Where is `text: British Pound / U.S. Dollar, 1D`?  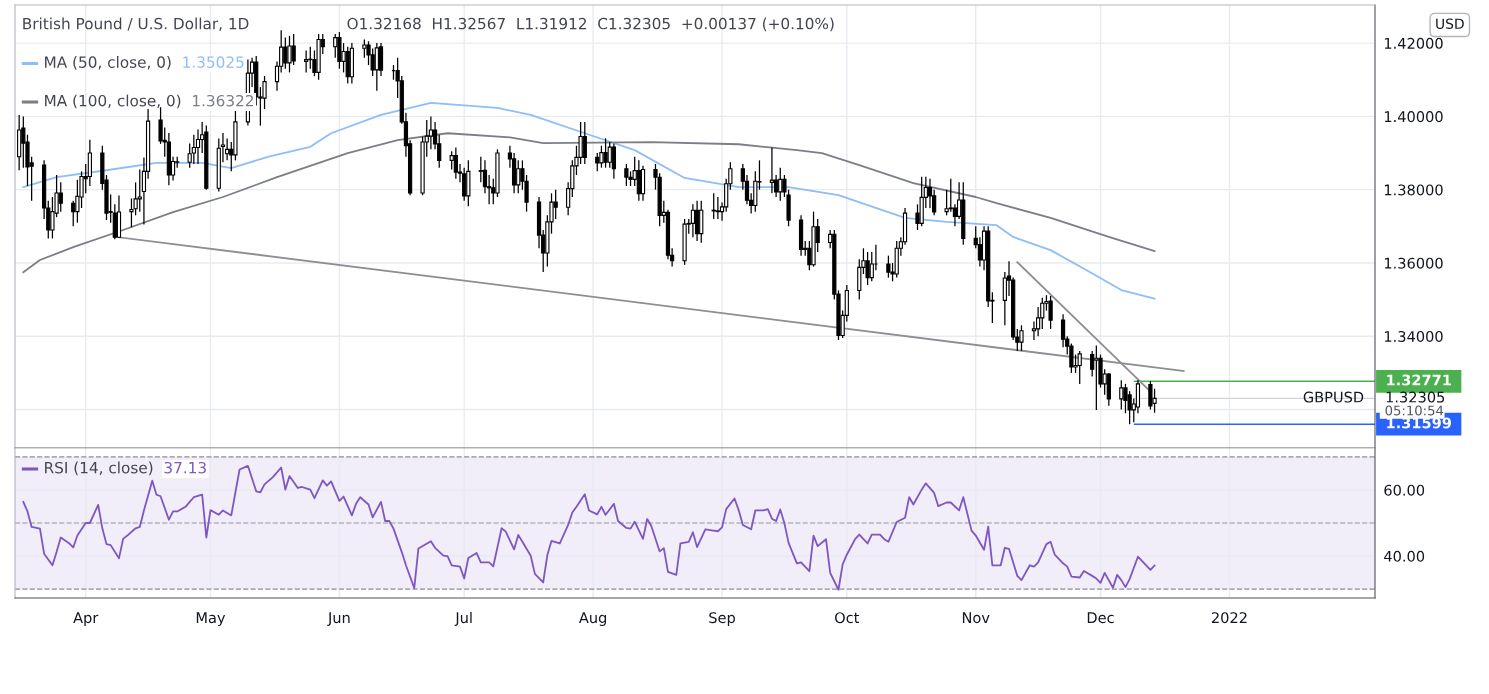
text: British Pound / U.S. Dollar, 1D is located at coordinates (136, 24).